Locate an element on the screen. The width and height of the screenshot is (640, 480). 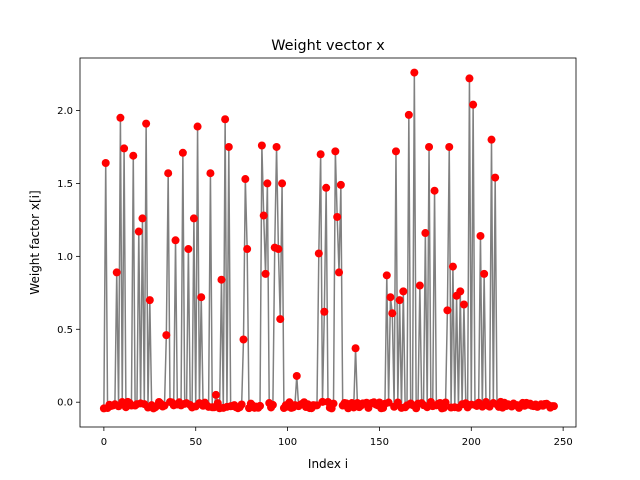
y-tick-label: 2.0 is located at coordinates (65, 111).